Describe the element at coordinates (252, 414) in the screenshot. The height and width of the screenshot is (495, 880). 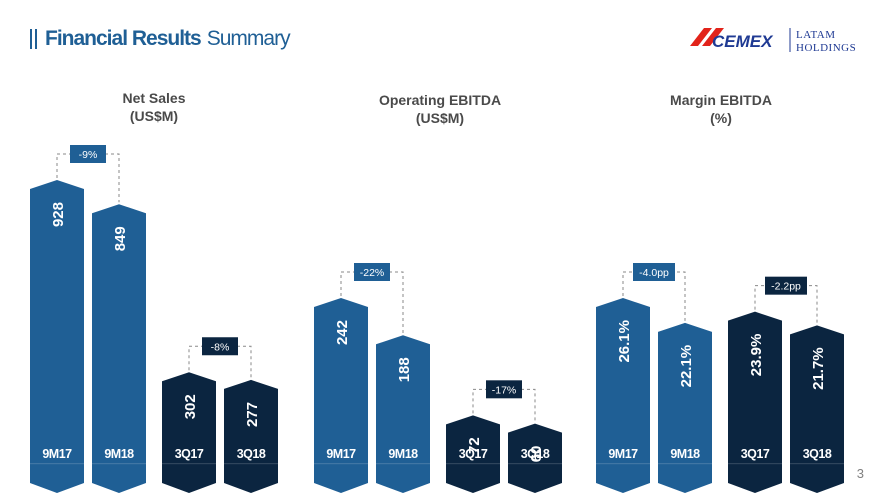
I see `bar-value-label: 277` at that location.